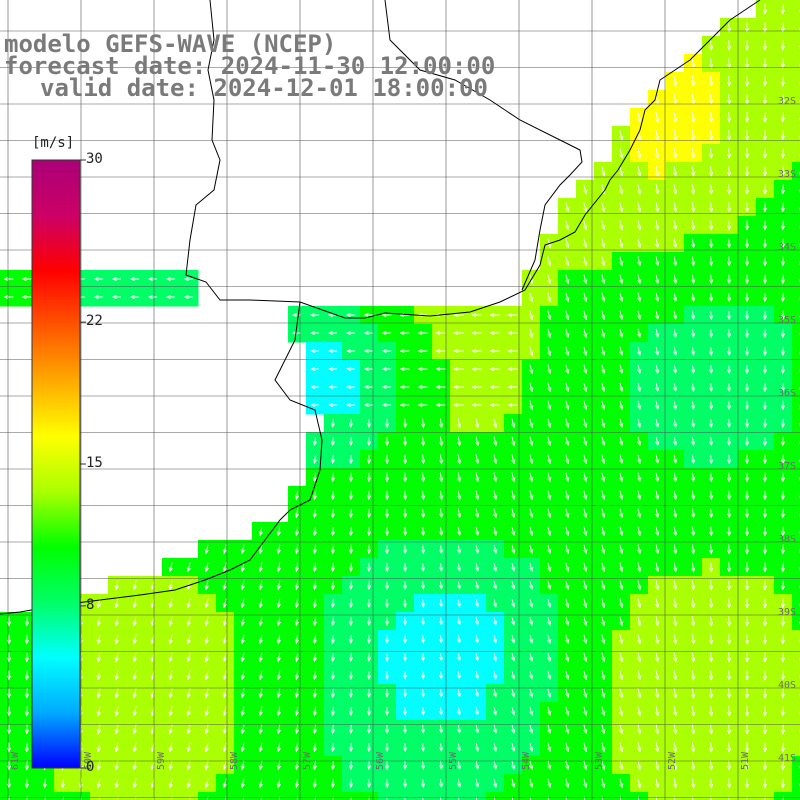 This screenshot has height=800, width=800. Describe the element at coordinates (787, 101) in the screenshot. I see `lat-label: 32S` at that location.